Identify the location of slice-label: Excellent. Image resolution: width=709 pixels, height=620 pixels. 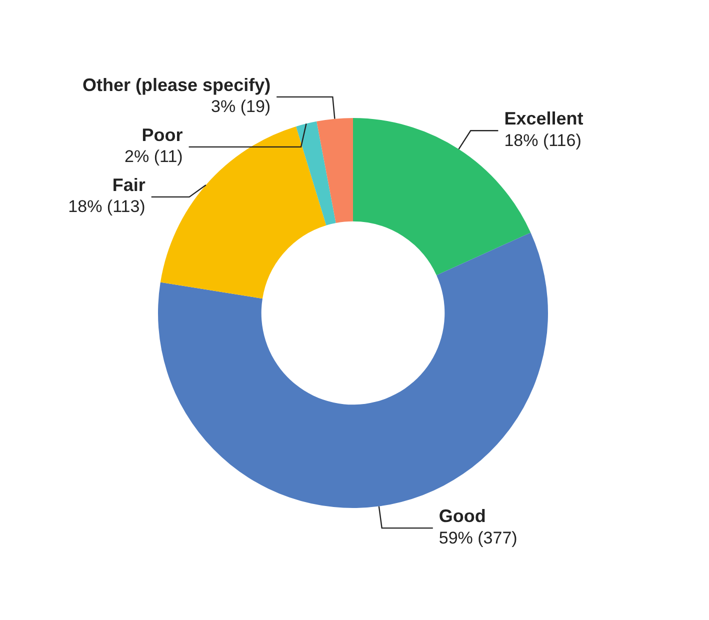
(544, 118).